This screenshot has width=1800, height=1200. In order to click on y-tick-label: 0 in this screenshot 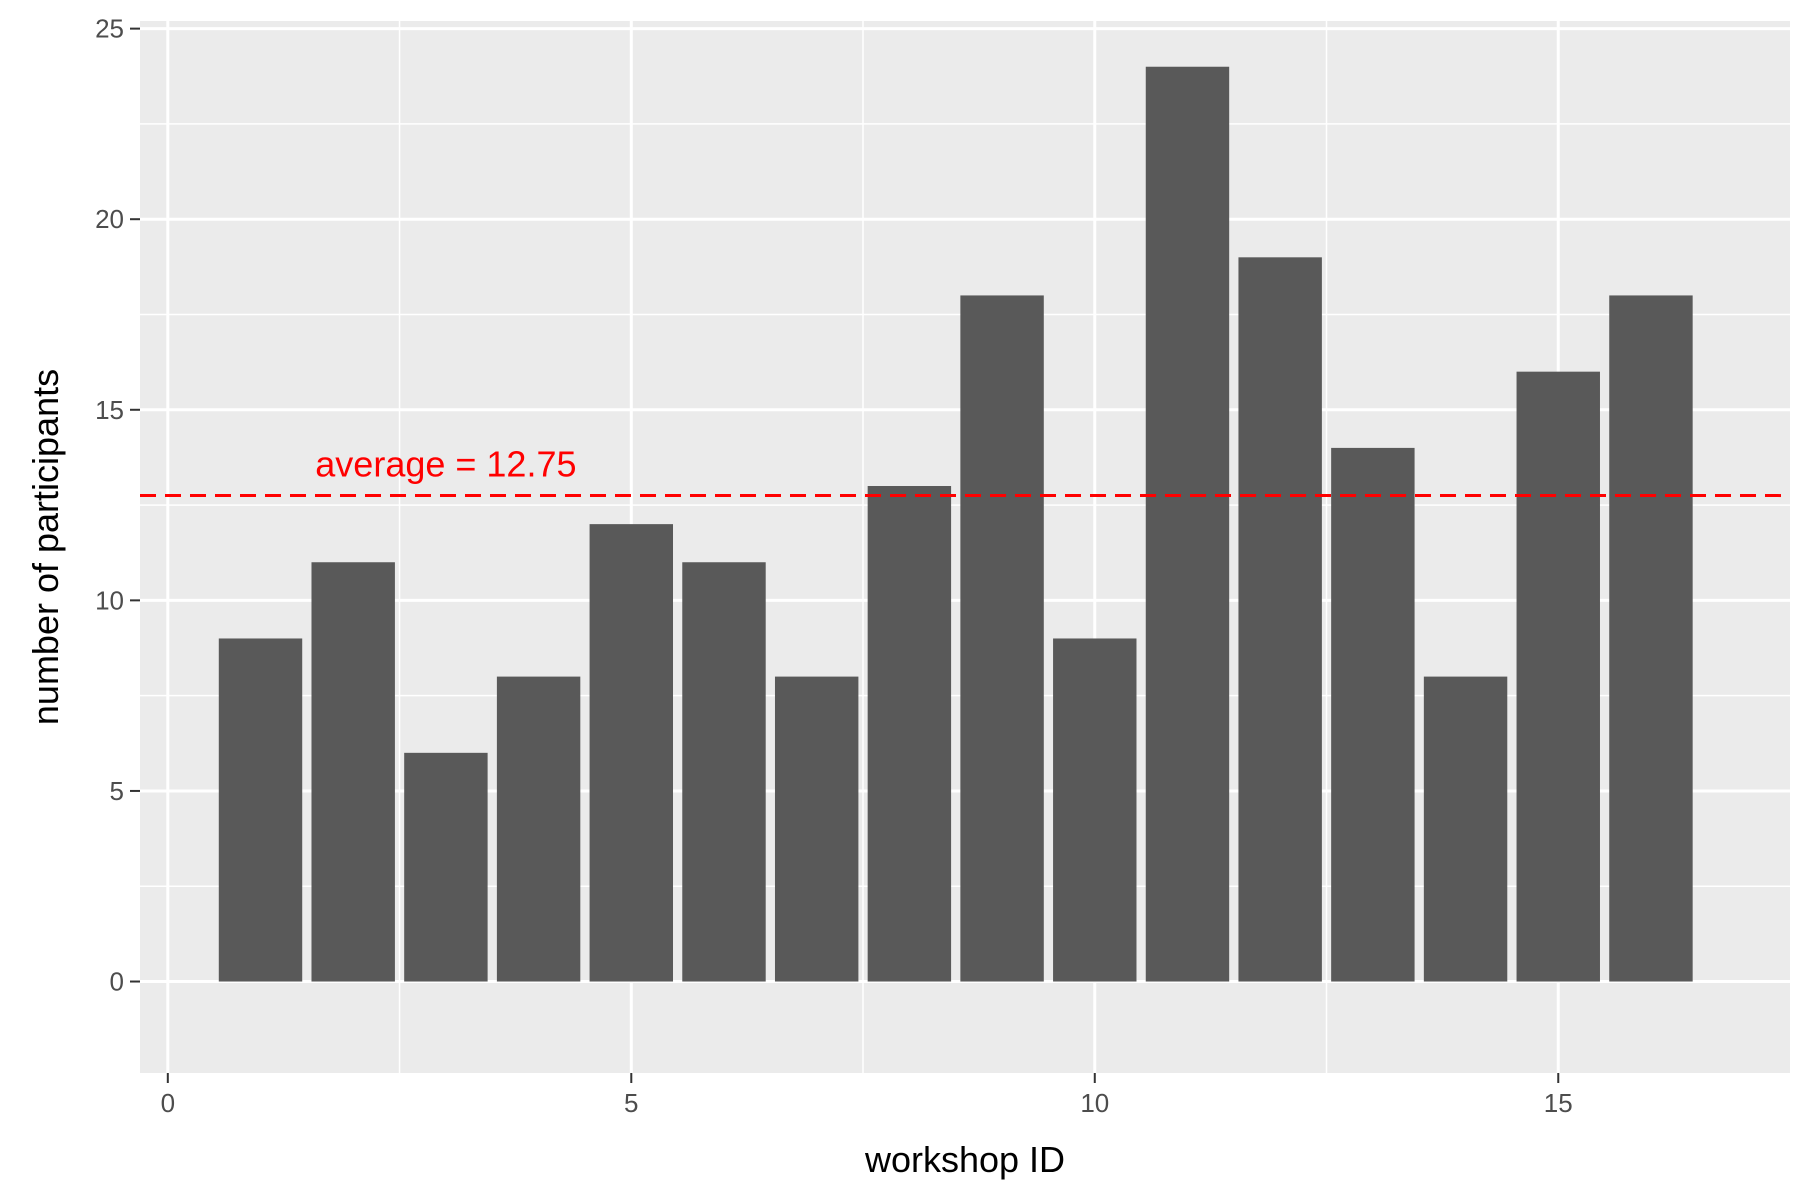, I will do `click(117, 982)`.